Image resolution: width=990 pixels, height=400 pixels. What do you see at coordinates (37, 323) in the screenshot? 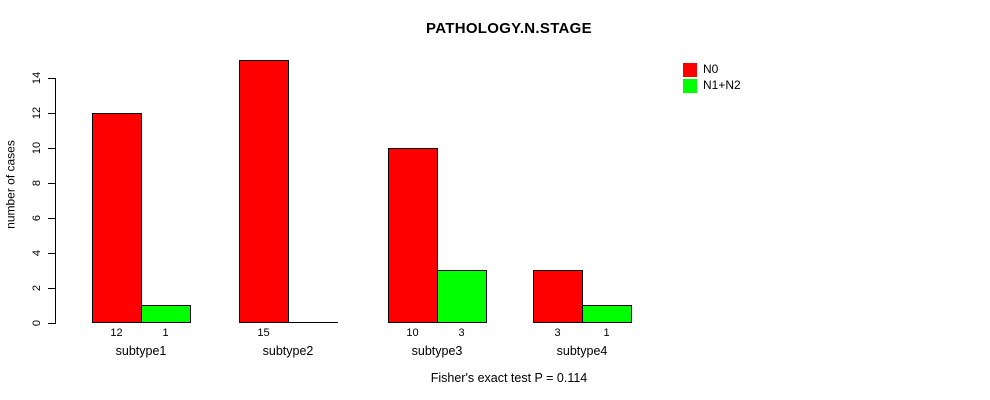
I see `y-tick-label: 0` at bounding box center [37, 323].